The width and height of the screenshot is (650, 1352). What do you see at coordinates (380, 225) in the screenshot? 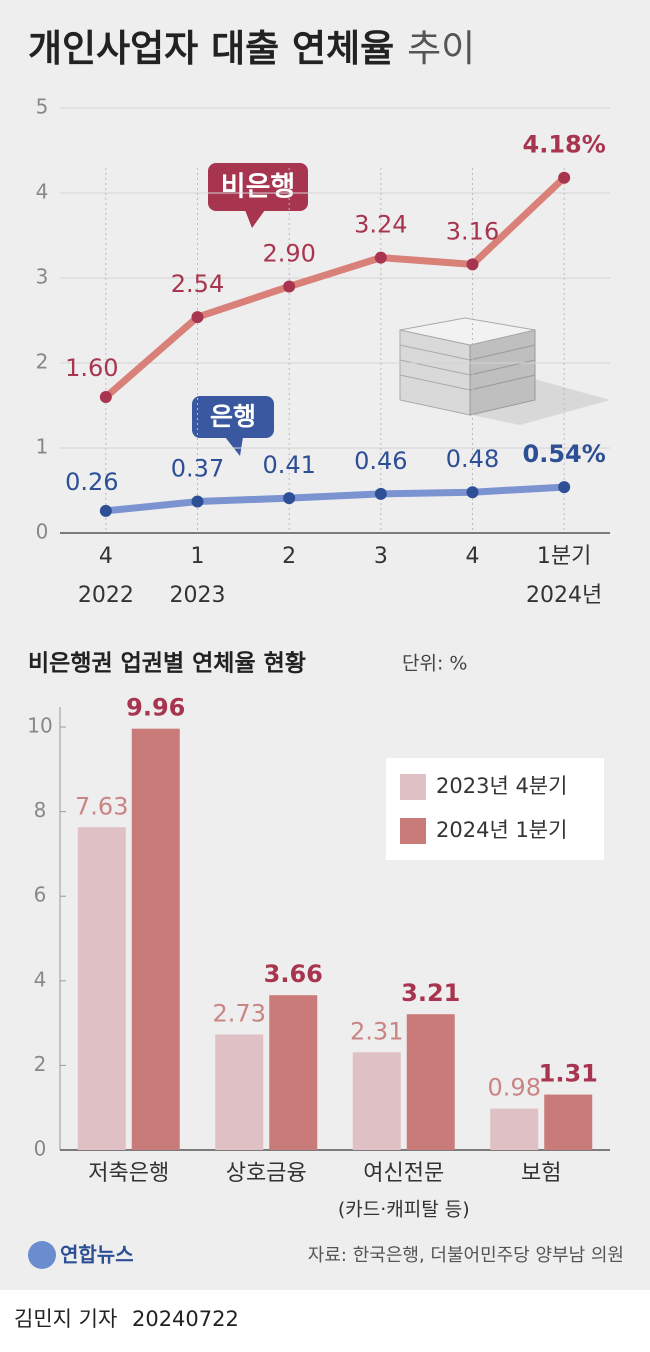
I see `data-label: 3.24` at bounding box center [380, 225].